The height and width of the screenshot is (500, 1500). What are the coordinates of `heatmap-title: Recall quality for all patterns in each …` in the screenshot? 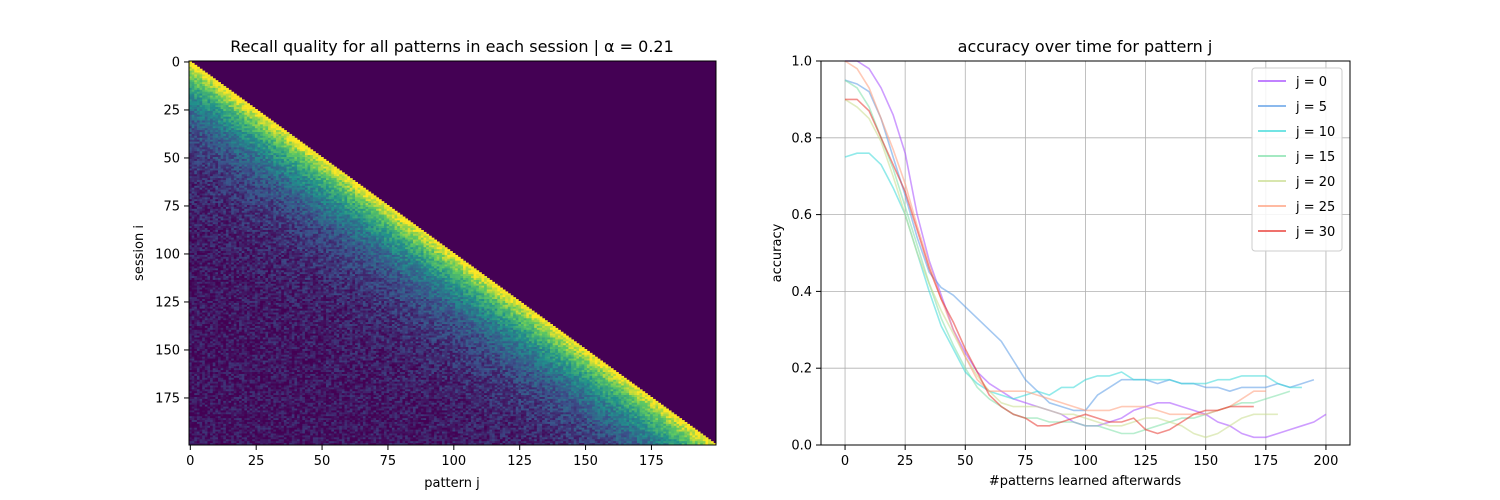 It's located at (452, 46).